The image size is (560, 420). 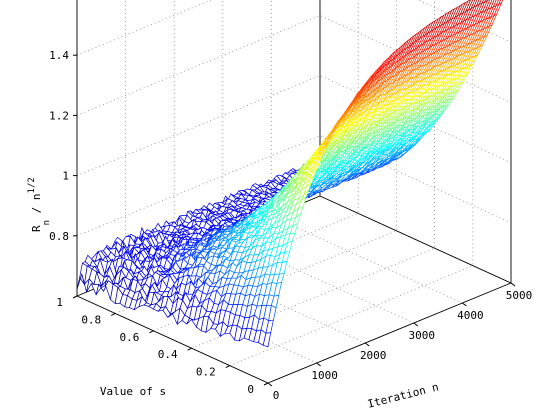 What do you see at coordinates (324, 375) in the screenshot?
I see `x-tick-label: 1000` at bounding box center [324, 375].